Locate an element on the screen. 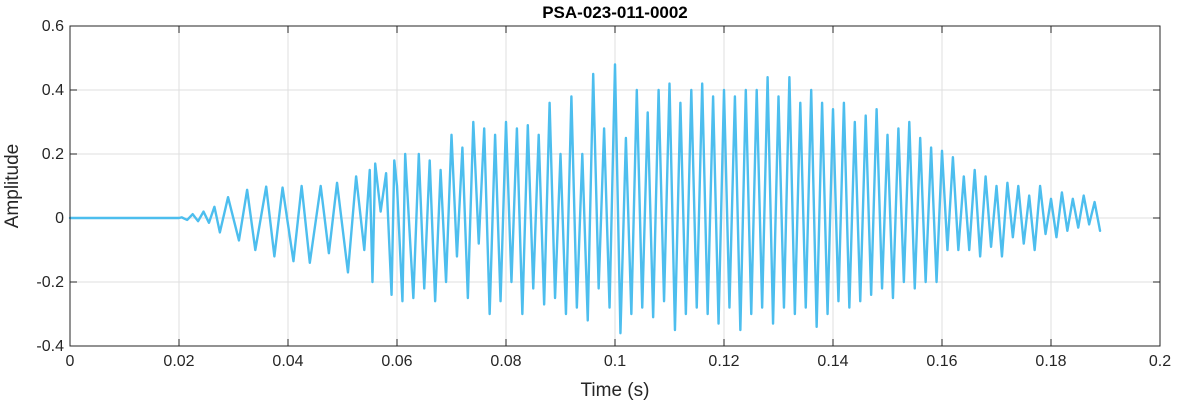 This screenshot has height=404, width=1177. x-axis-label: Time (s) is located at coordinates (615, 390).